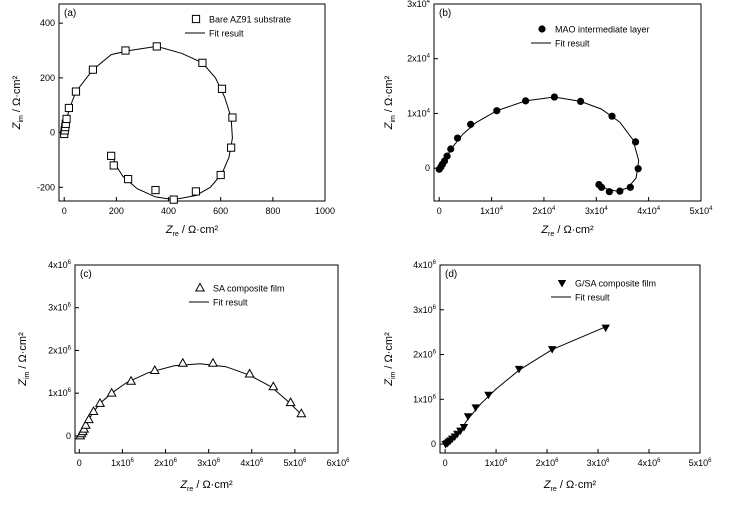  Describe the element at coordinates (339, 463) in the screenshot. I see `x-tick-label: 6x106` at that location.